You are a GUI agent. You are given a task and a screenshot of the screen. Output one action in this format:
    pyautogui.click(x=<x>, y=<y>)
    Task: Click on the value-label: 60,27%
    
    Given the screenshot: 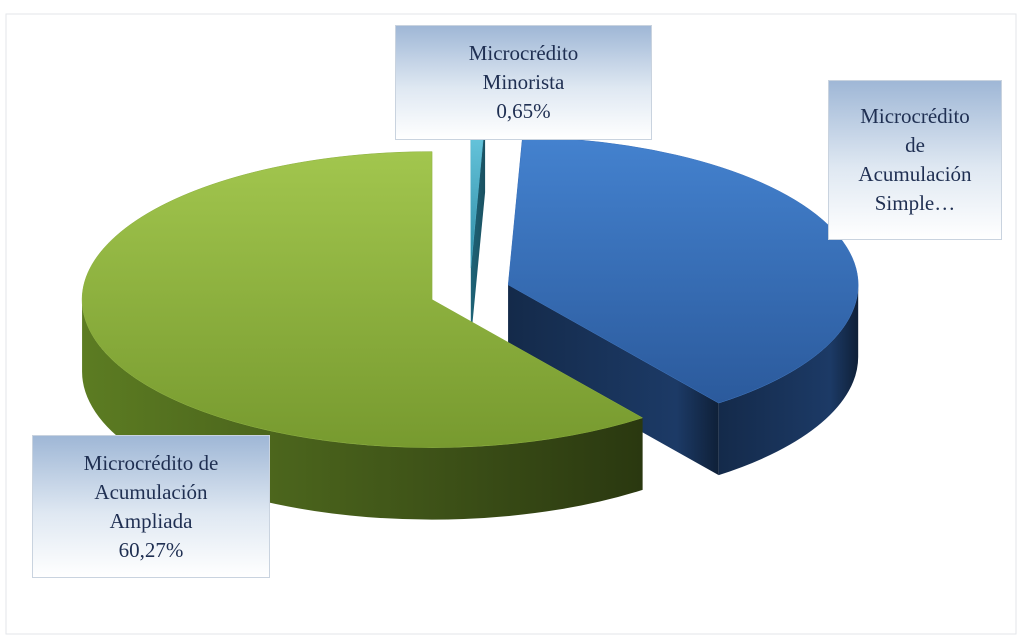 What is the action you would take?
    pyautogui.click(x=151, y=549)
    